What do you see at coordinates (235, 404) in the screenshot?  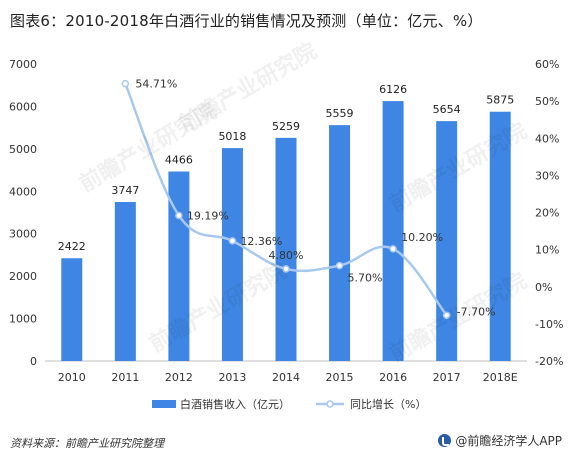 I see `legend-label: 白酒销售收入（亿元）` at bounding box center [235, 404].